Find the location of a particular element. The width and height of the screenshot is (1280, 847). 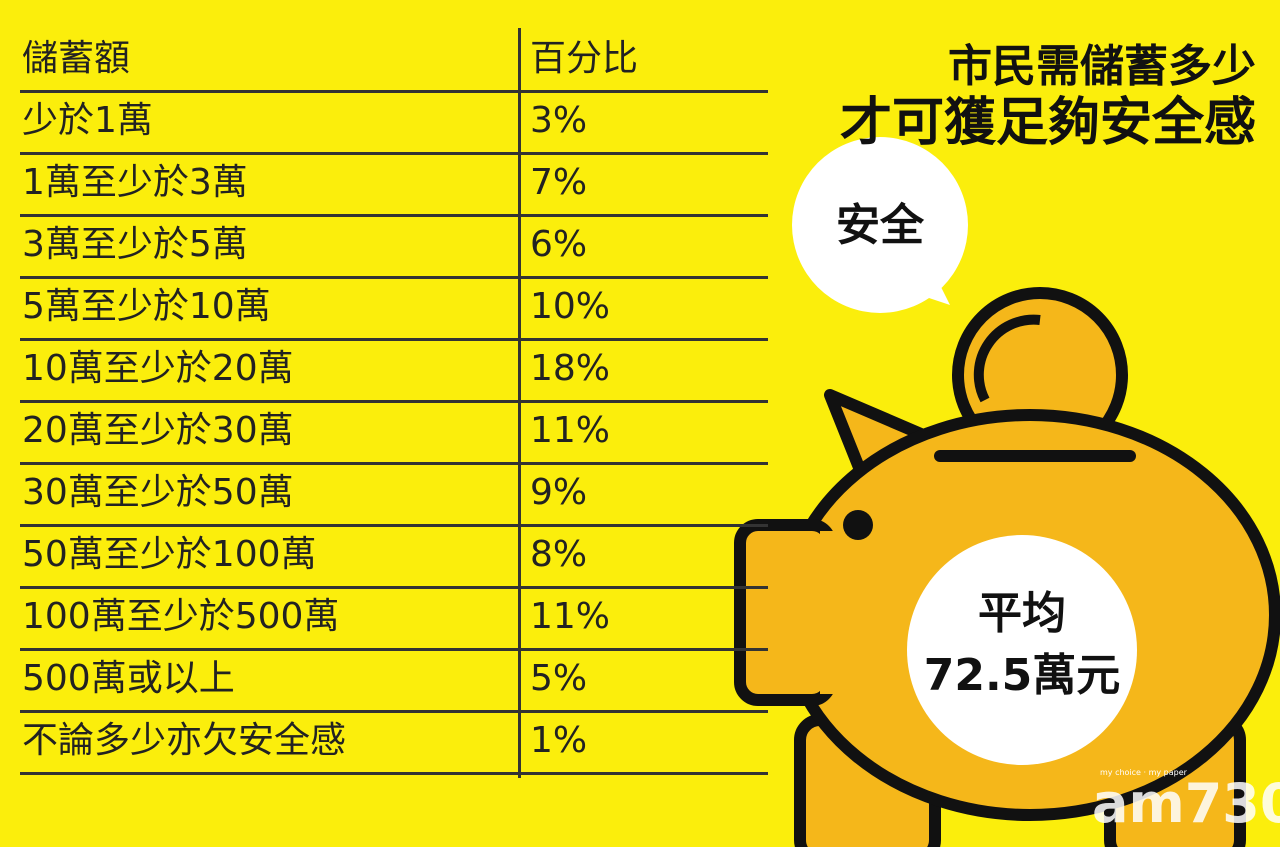

table-cell: 500萬或以上 is located at coordinates (128, 678).